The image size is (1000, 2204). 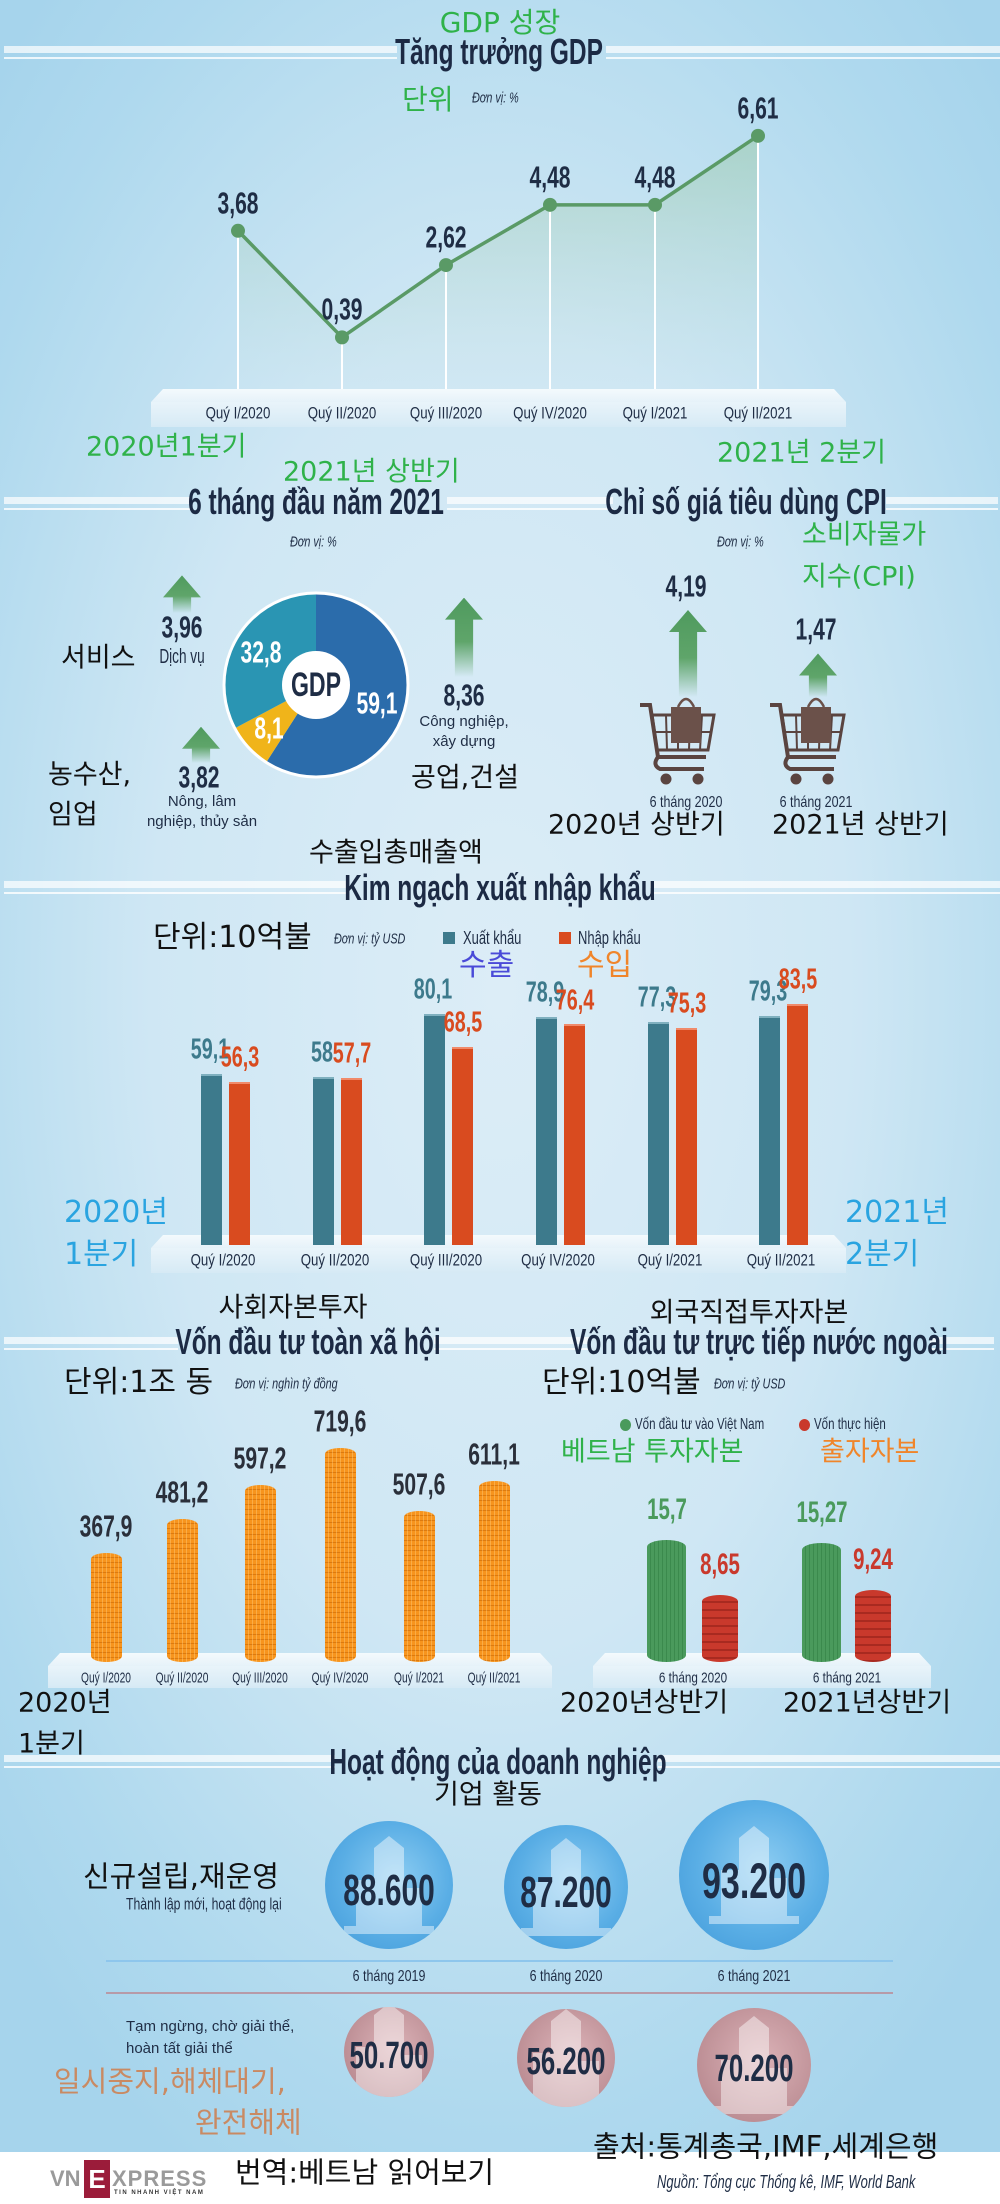 What do you see at coordinates (65, 1703) in the screenshot?
I see `social-start-ko-1: 2020년` at bounding box center [65, 1703].